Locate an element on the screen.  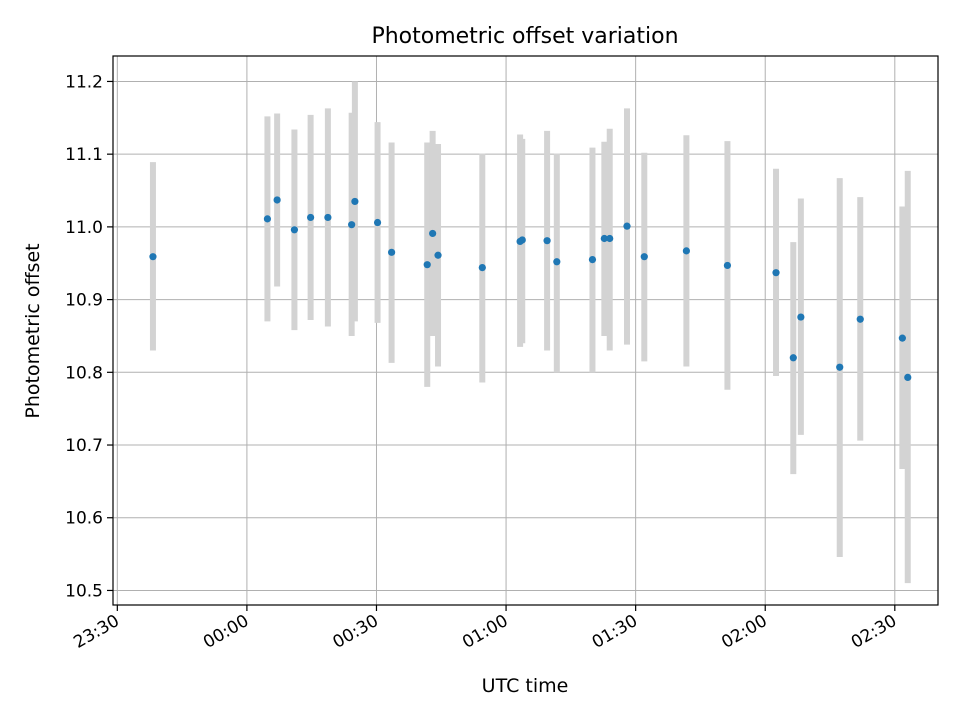
y-tick-label: 10.5 is located at coordinates (84, 591).